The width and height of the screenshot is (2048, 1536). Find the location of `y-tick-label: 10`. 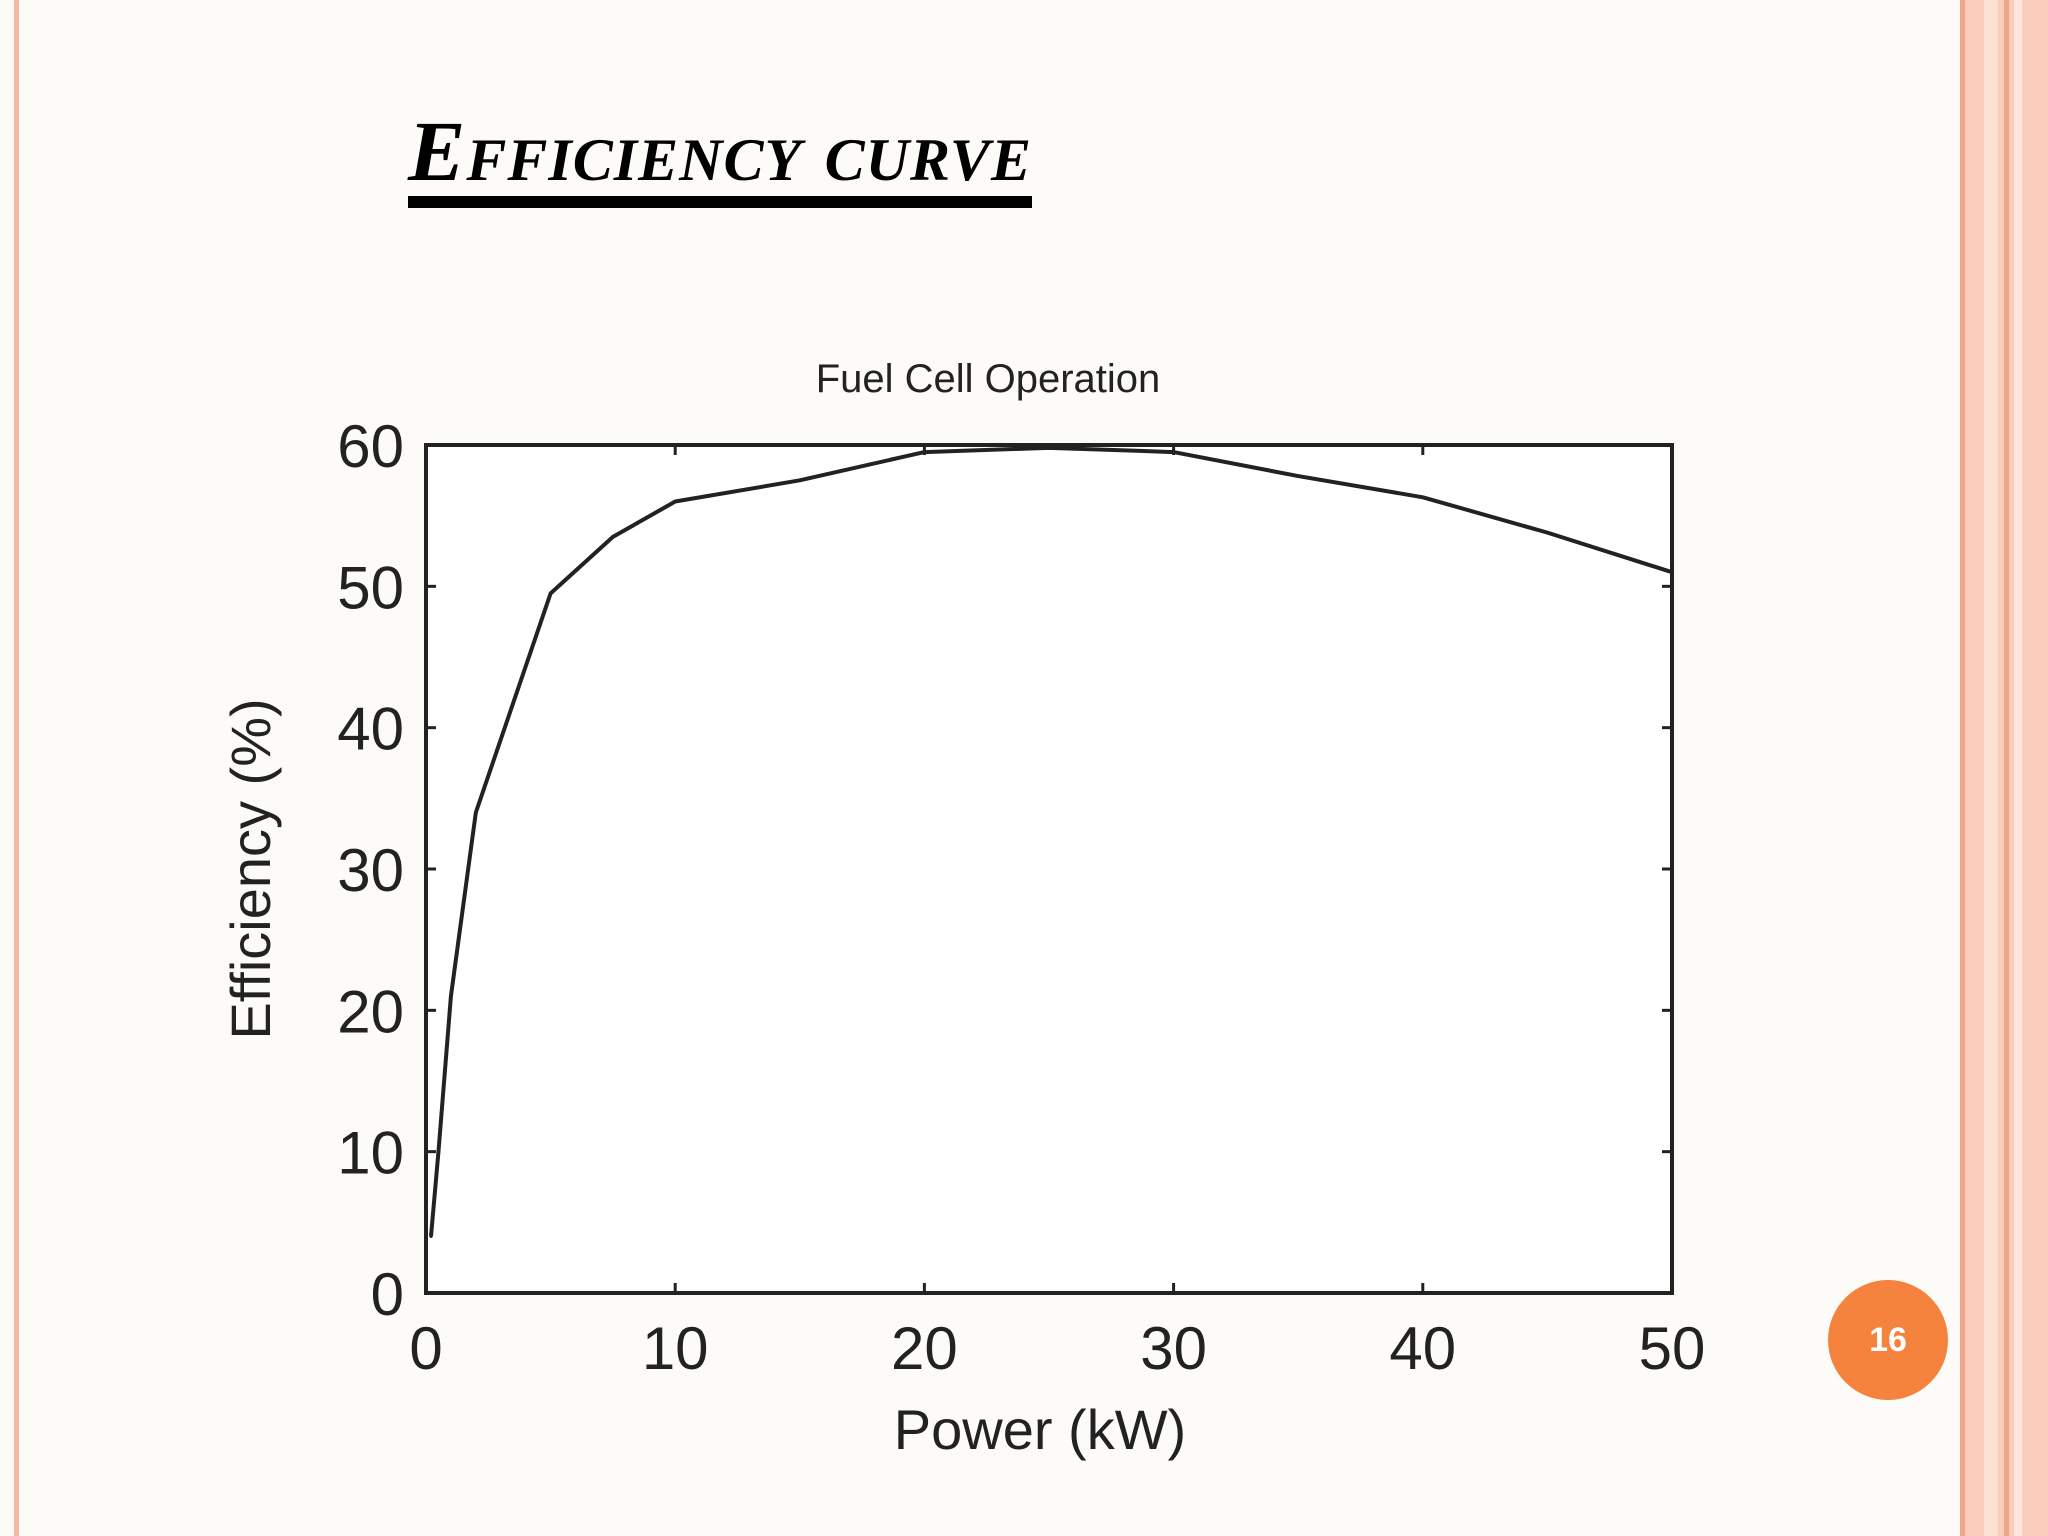

y-tick-label: 10 is located at coordinates (370, 1153).